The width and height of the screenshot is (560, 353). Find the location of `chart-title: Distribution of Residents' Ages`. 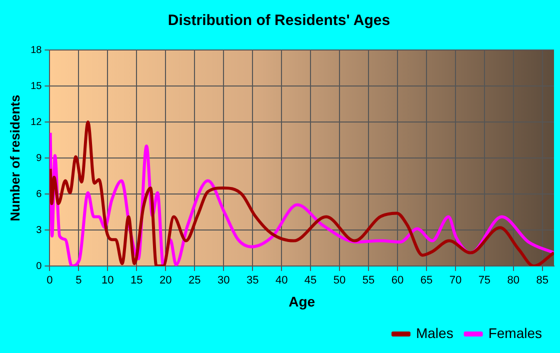

chart-title: Distribution of Residents' Ages is located at coordinates (279, 21).